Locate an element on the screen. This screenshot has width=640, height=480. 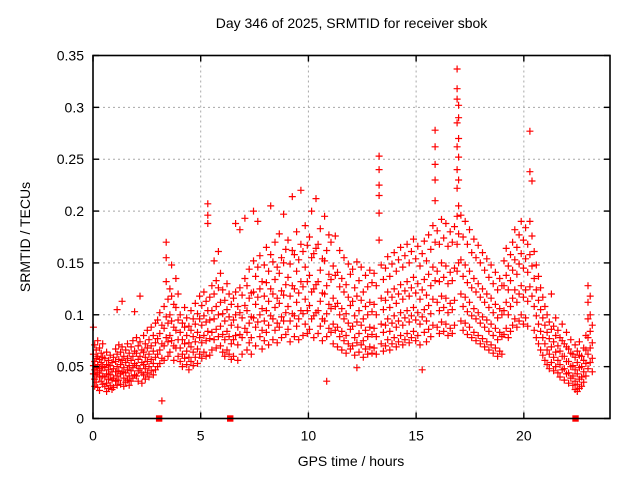
x-tick-label: 15 is located at coordinates (416, 436).